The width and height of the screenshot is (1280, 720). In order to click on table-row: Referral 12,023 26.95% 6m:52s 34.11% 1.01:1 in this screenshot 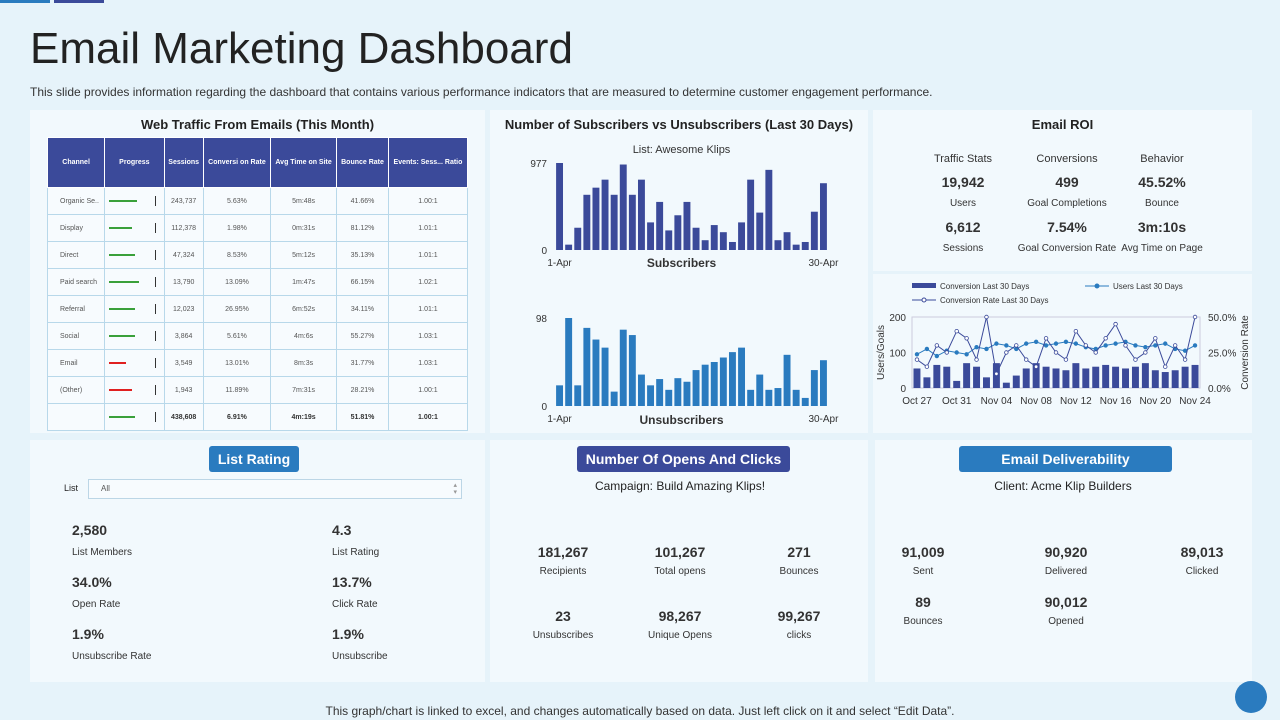, I will do `click(257, 309)`.